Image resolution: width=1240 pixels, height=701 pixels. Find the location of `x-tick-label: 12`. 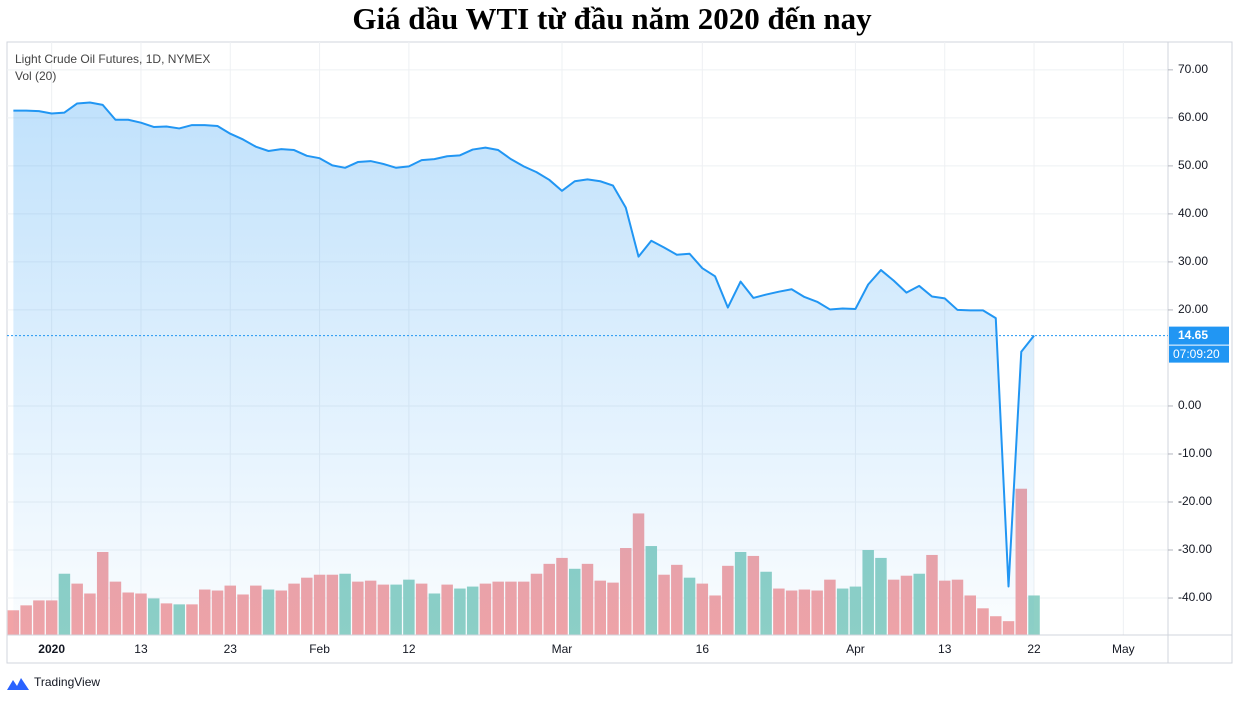

x-tick-label: 12 is located at coordinates (409, 649).